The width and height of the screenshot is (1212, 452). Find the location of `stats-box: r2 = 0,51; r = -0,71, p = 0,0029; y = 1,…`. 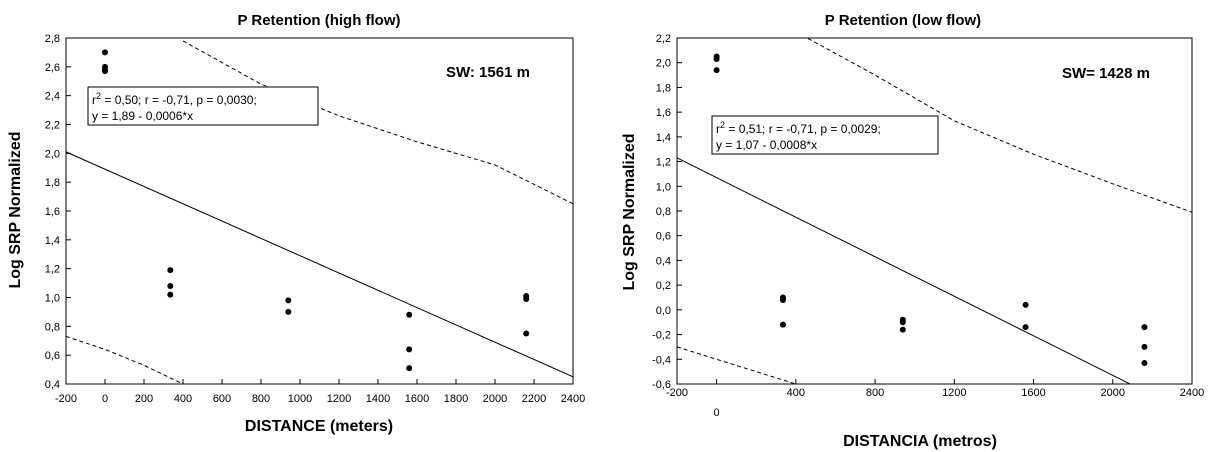

stats-box: r2 = 0,51; r = -0,71, p = 0,0029; y = 1,… is located at coordinates (825, 135).